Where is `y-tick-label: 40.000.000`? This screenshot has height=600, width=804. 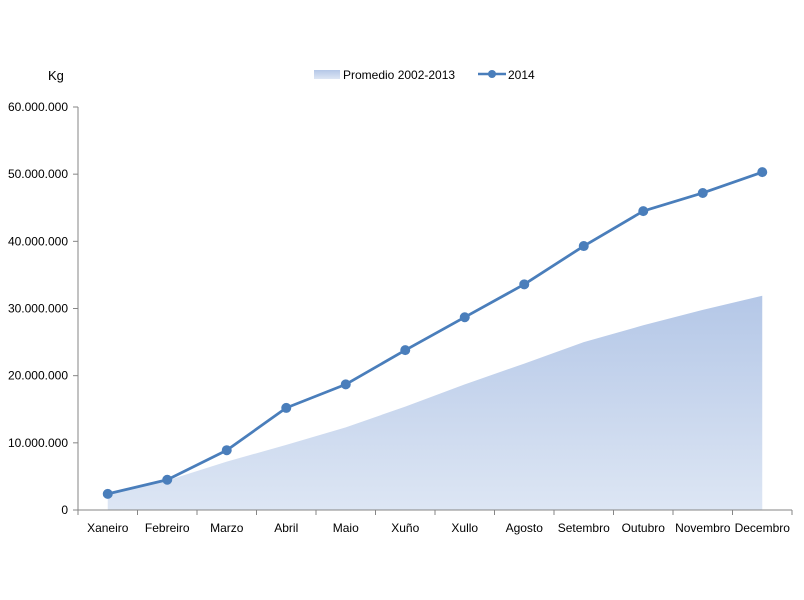
y-tick-label: 40.000.000 is located at coordinates (38, 241).